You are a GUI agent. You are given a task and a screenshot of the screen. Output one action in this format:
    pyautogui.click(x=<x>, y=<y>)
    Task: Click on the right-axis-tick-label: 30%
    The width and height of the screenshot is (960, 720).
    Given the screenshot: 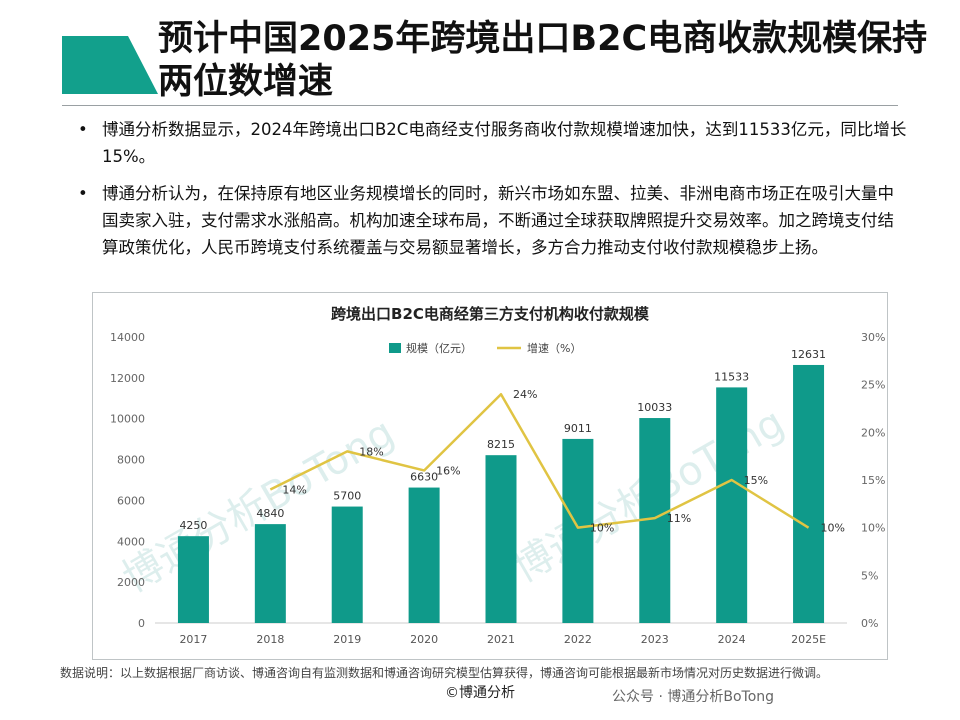 What is the action you would take?
    pyautogui.click(x=873, y=337)
    